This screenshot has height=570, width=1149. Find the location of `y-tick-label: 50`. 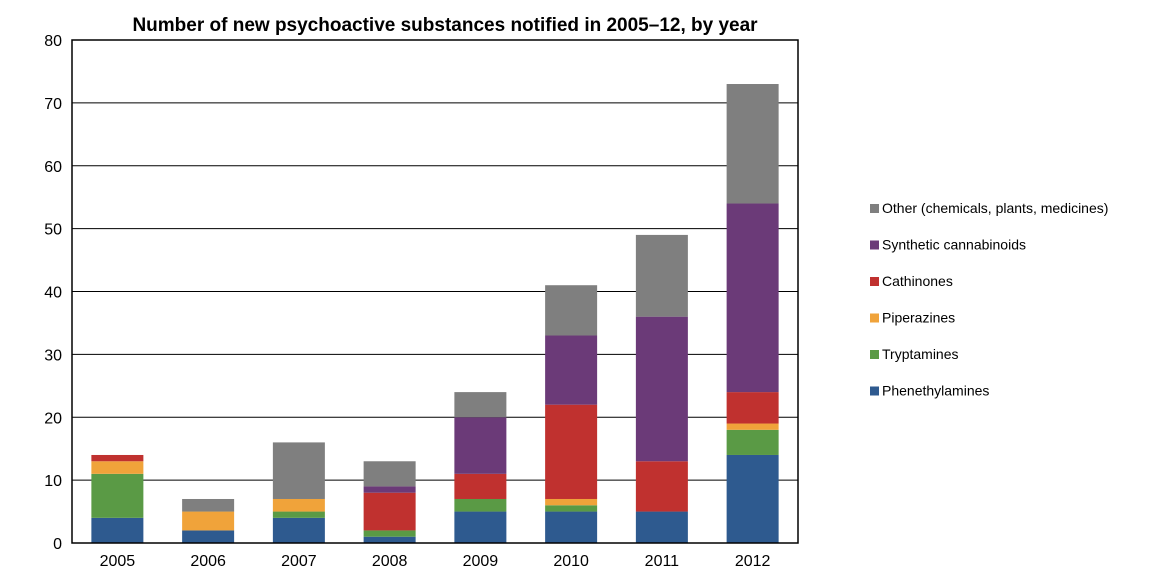

y-tick-label: 50 is located at coordinates (53, 230).